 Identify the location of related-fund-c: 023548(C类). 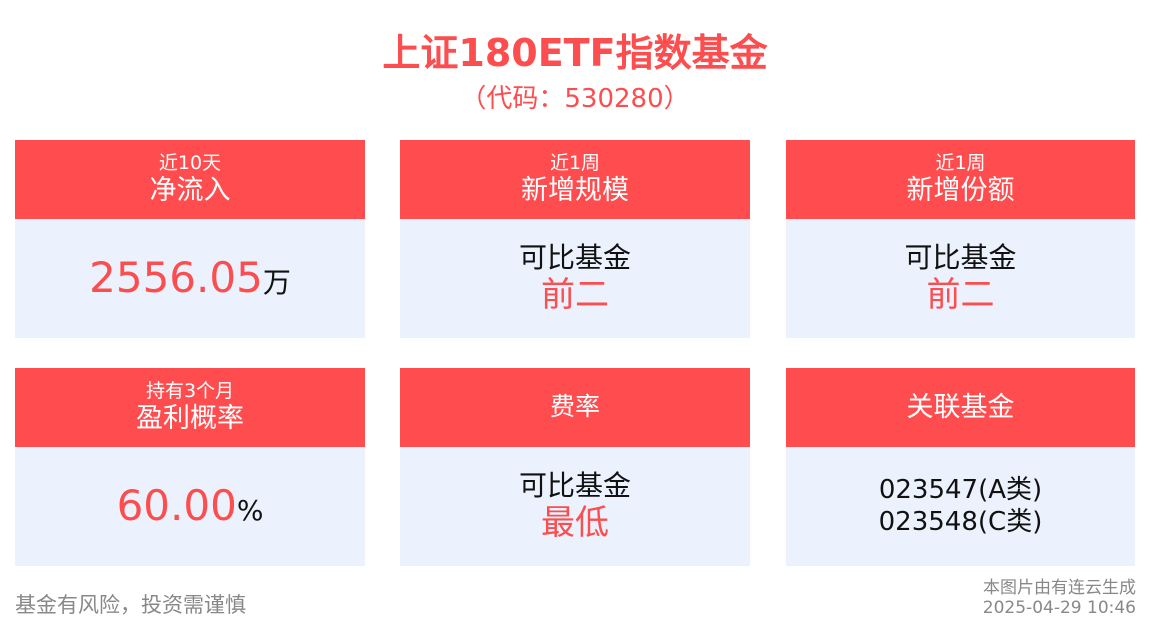
(960, 521).